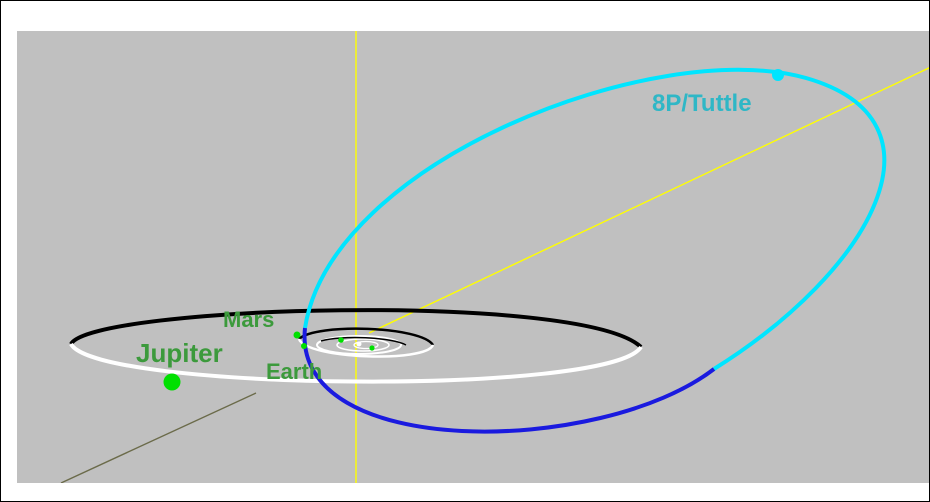  I want to click on sun-marker, so click(359, 344).